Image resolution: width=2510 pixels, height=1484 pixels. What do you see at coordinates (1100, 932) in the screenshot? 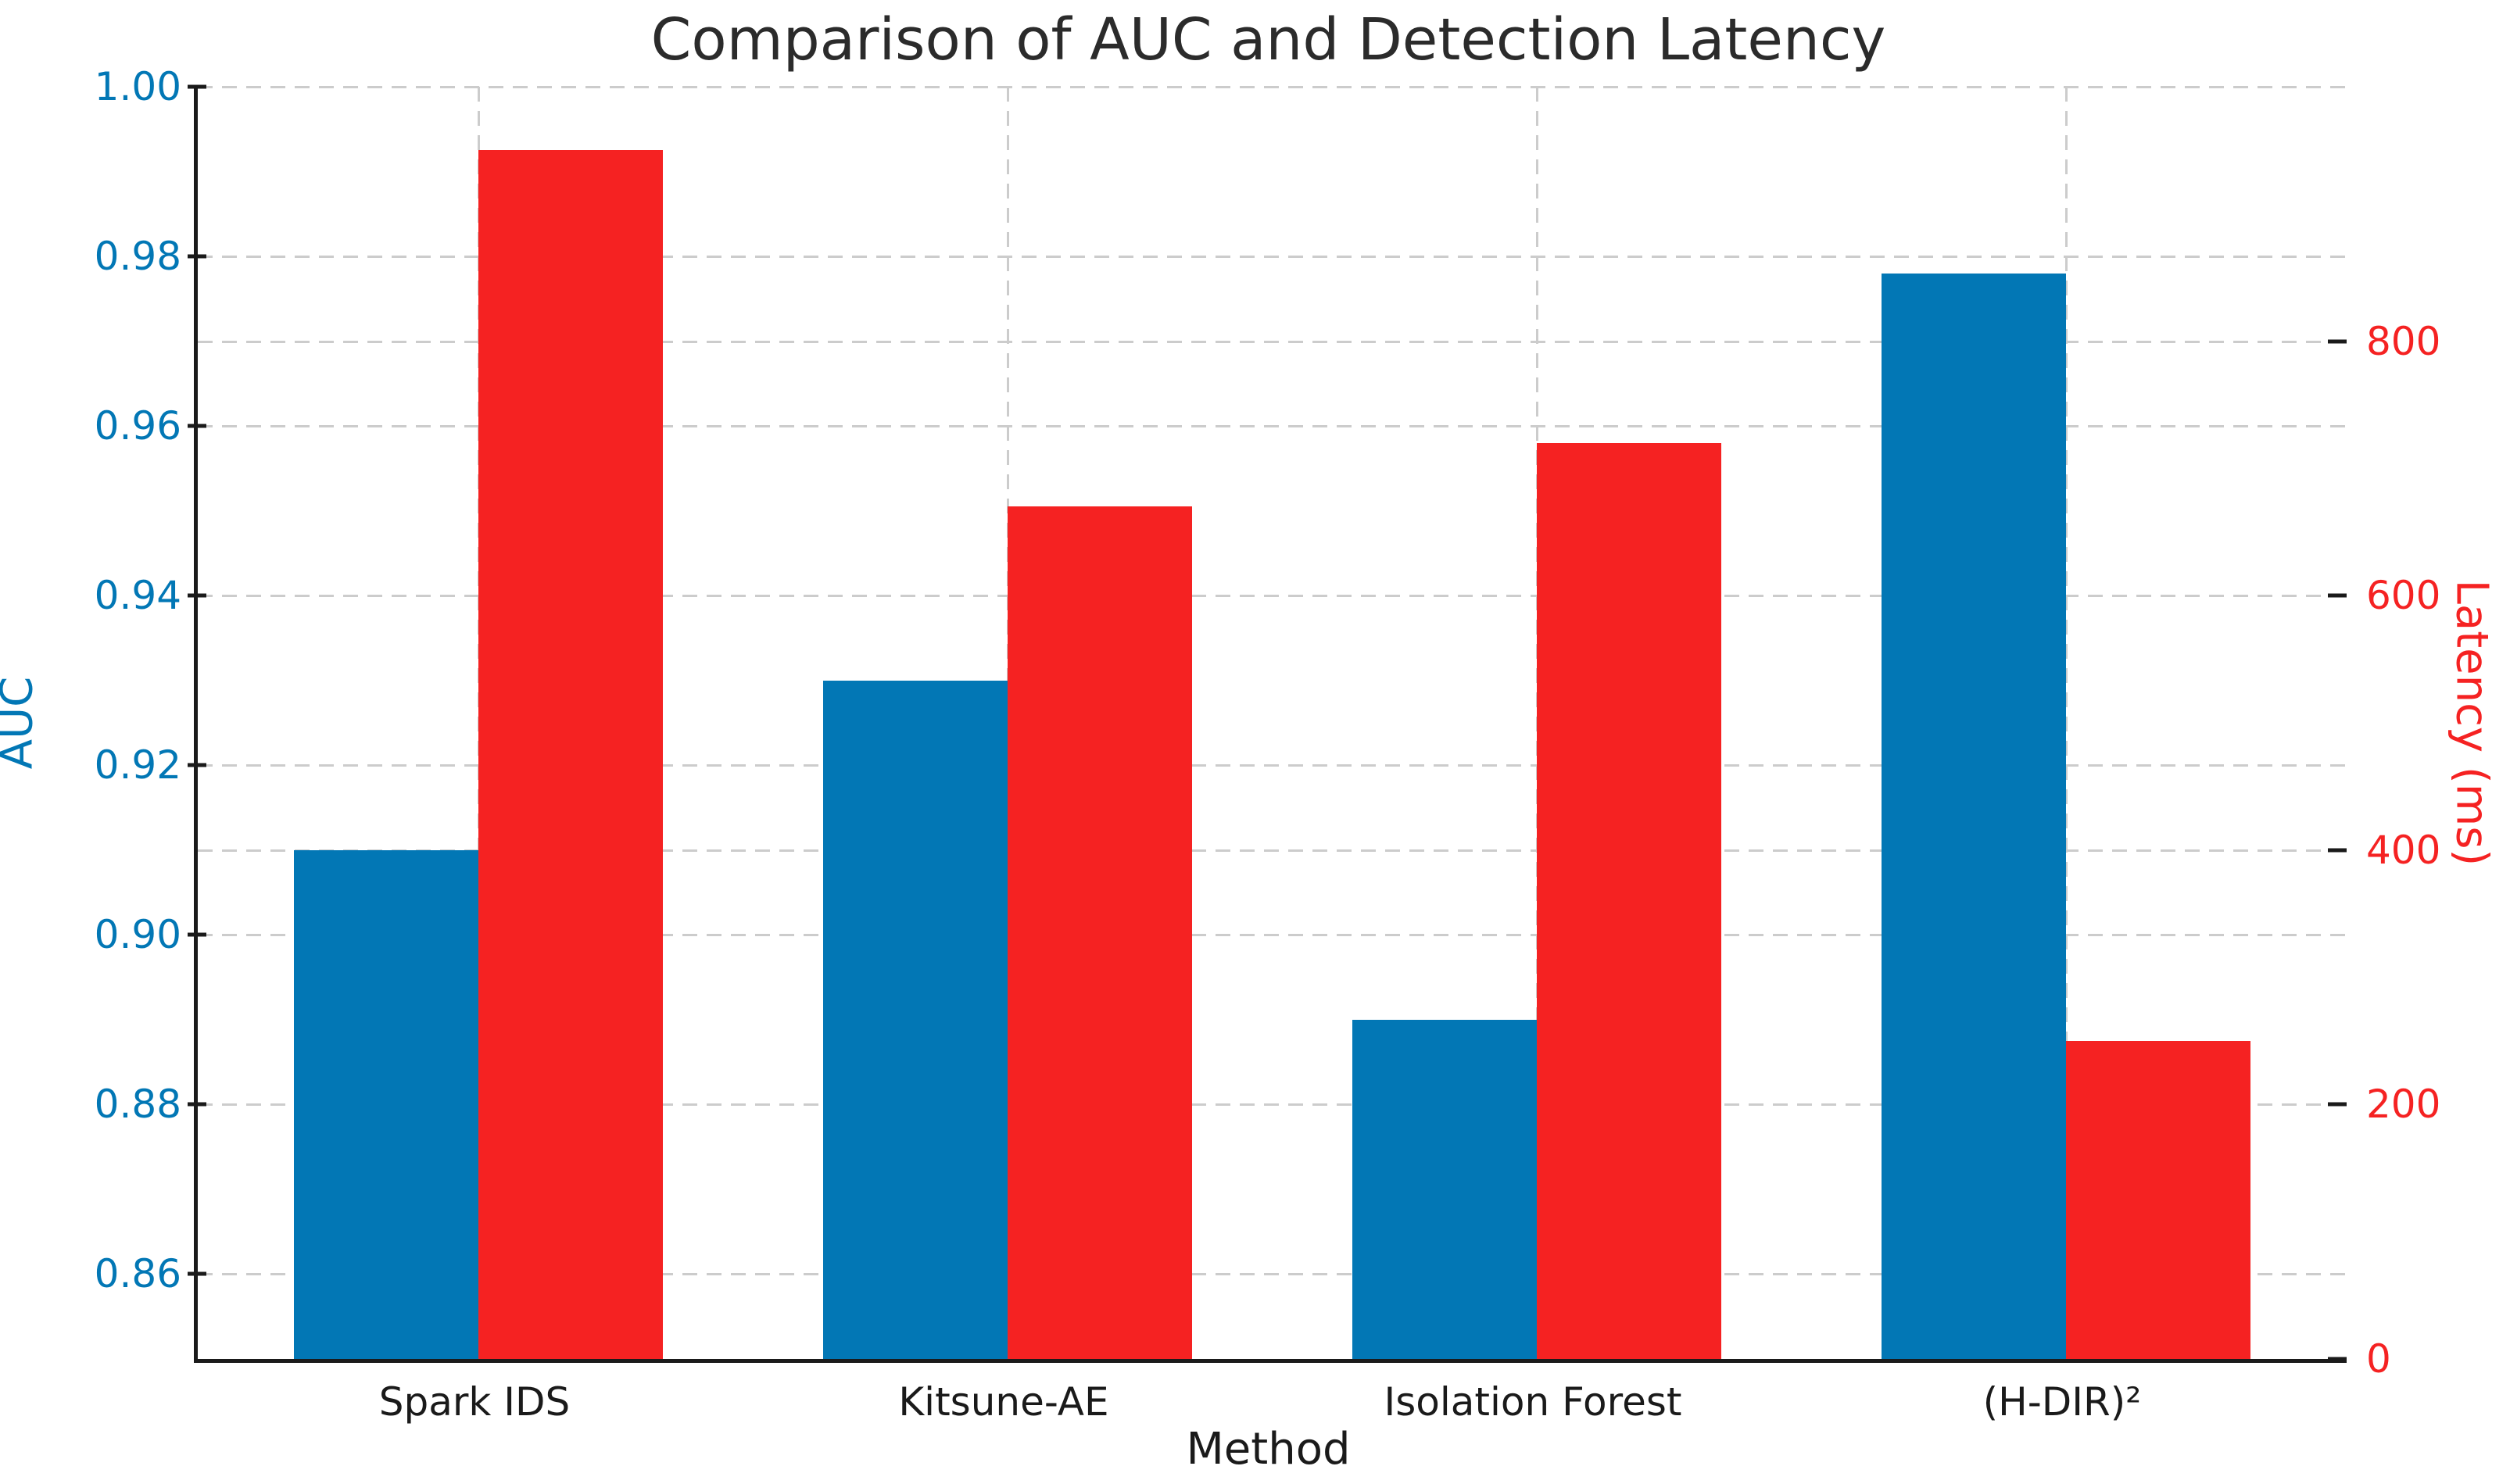
I see `bar-latency-kitsune-ae` at bounding box center [1100, 932].